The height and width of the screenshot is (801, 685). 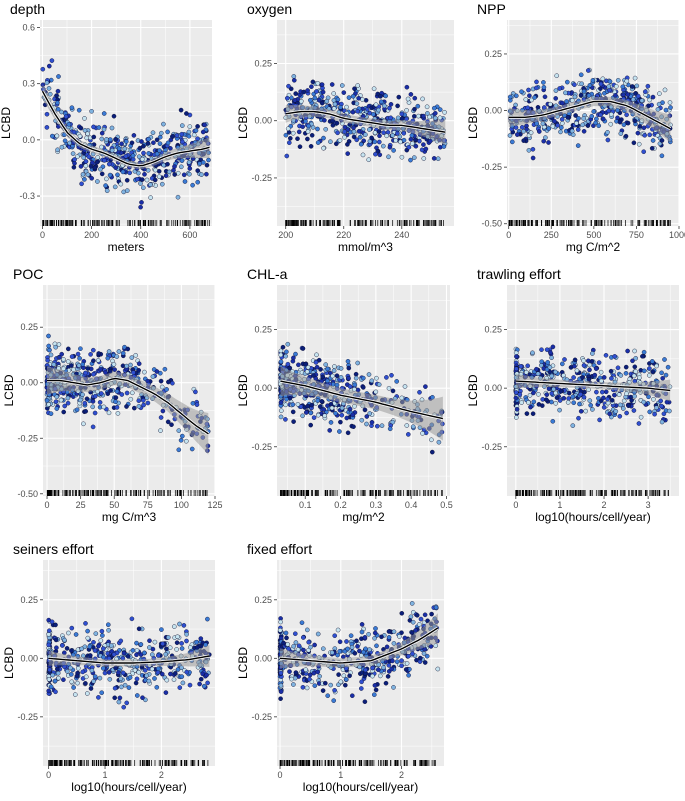 What do you see at coordinates (677, 235) in the screenshot?
I see `x-tick-label: 1000` at bounding box center [677, 235].